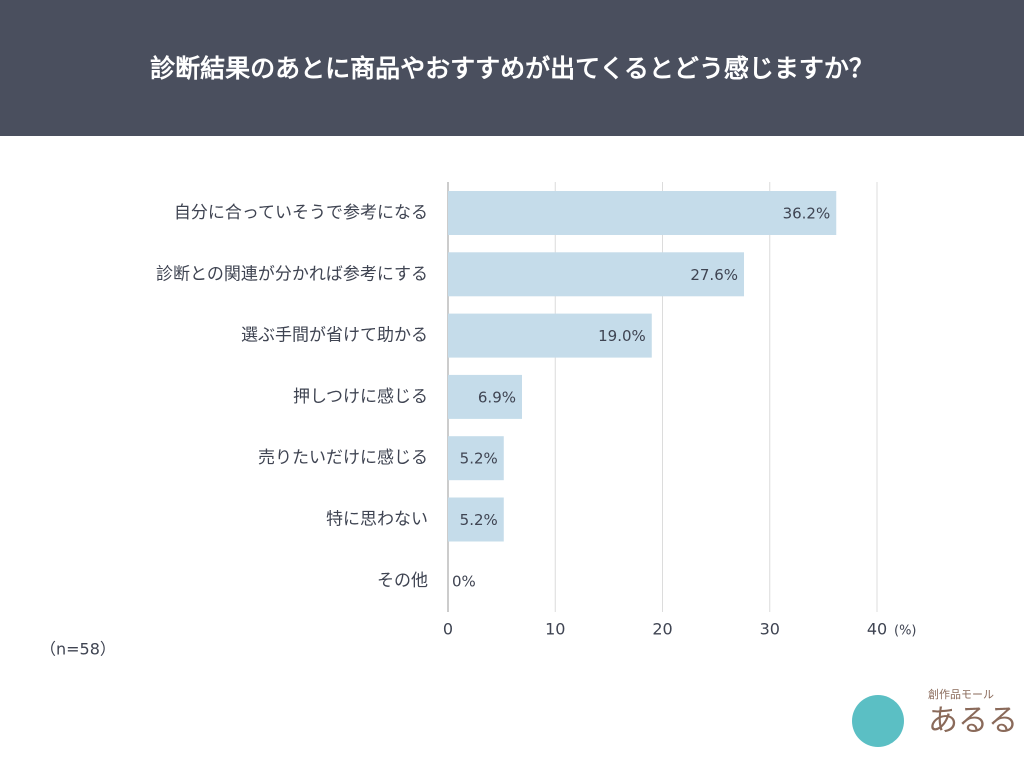  I want to click on x-tick-label: 30, so click(770, 629).